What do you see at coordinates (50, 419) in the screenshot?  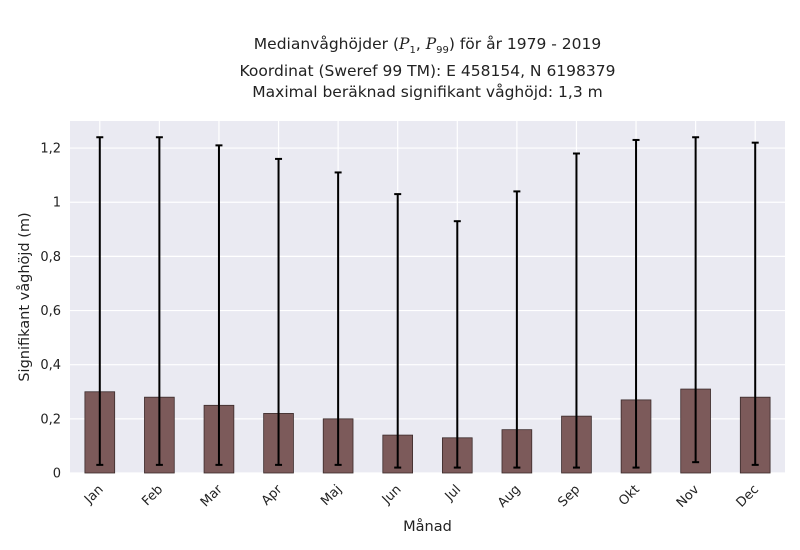 I see `y-tick-label: 0,2` at bounding box center [50, 419].